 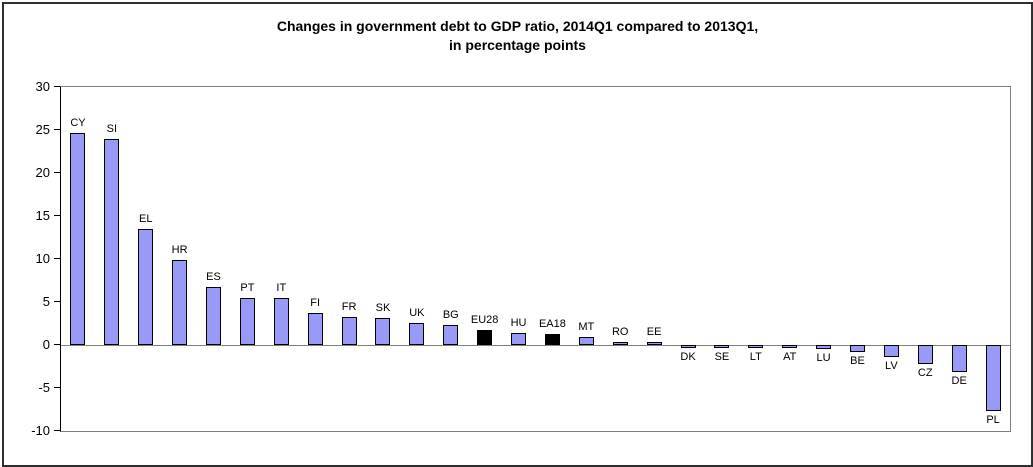 What do you see at coordinates (925, 354) in the screenshot?
I see `bar-CZ` at bounding box center [925, 354].